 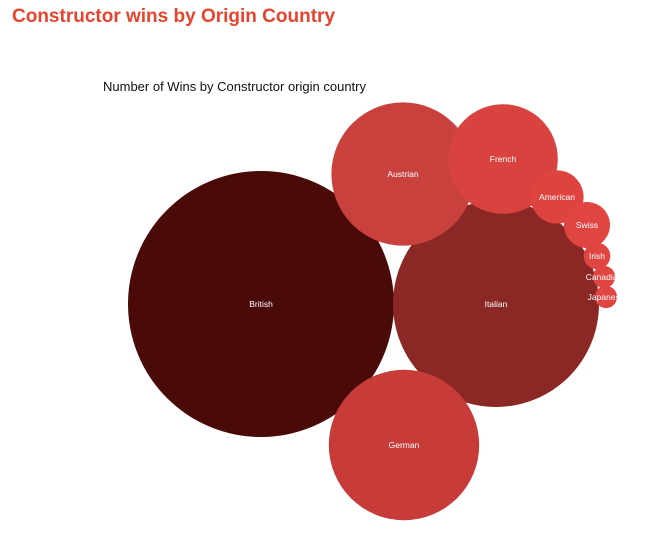 I want to click on bubble-label-british: British, so click(x=261, y=304).